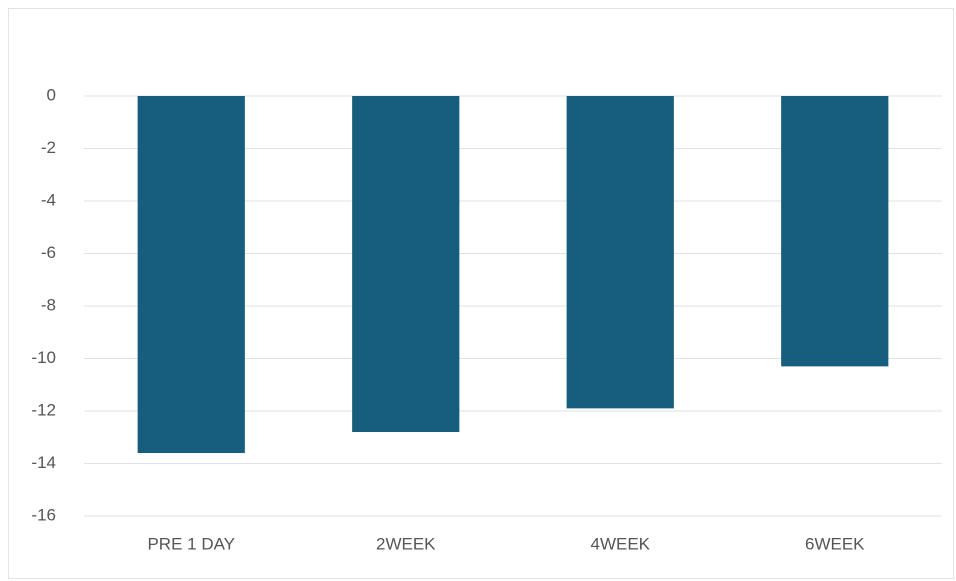 The image size is (956, 581). I want to click on y-tick-label: -10, so click(43, 357).